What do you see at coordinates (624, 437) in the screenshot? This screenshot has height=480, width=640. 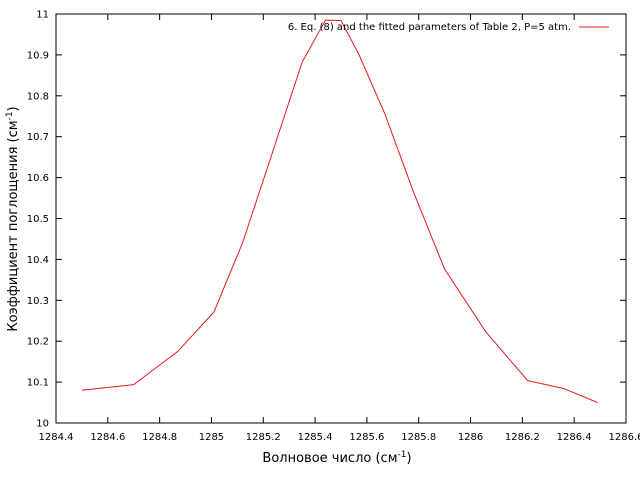 I see `x-tick-label: 1286.6` at bounding box center [624, 437].